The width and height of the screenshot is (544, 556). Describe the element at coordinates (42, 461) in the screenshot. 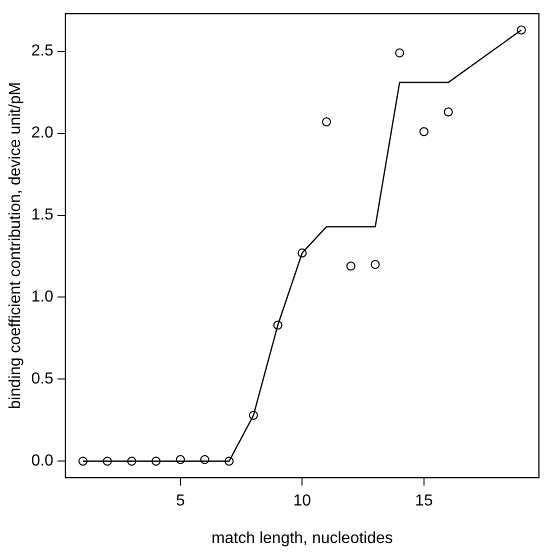

I see `y-tick-label: 0.0` at that location.